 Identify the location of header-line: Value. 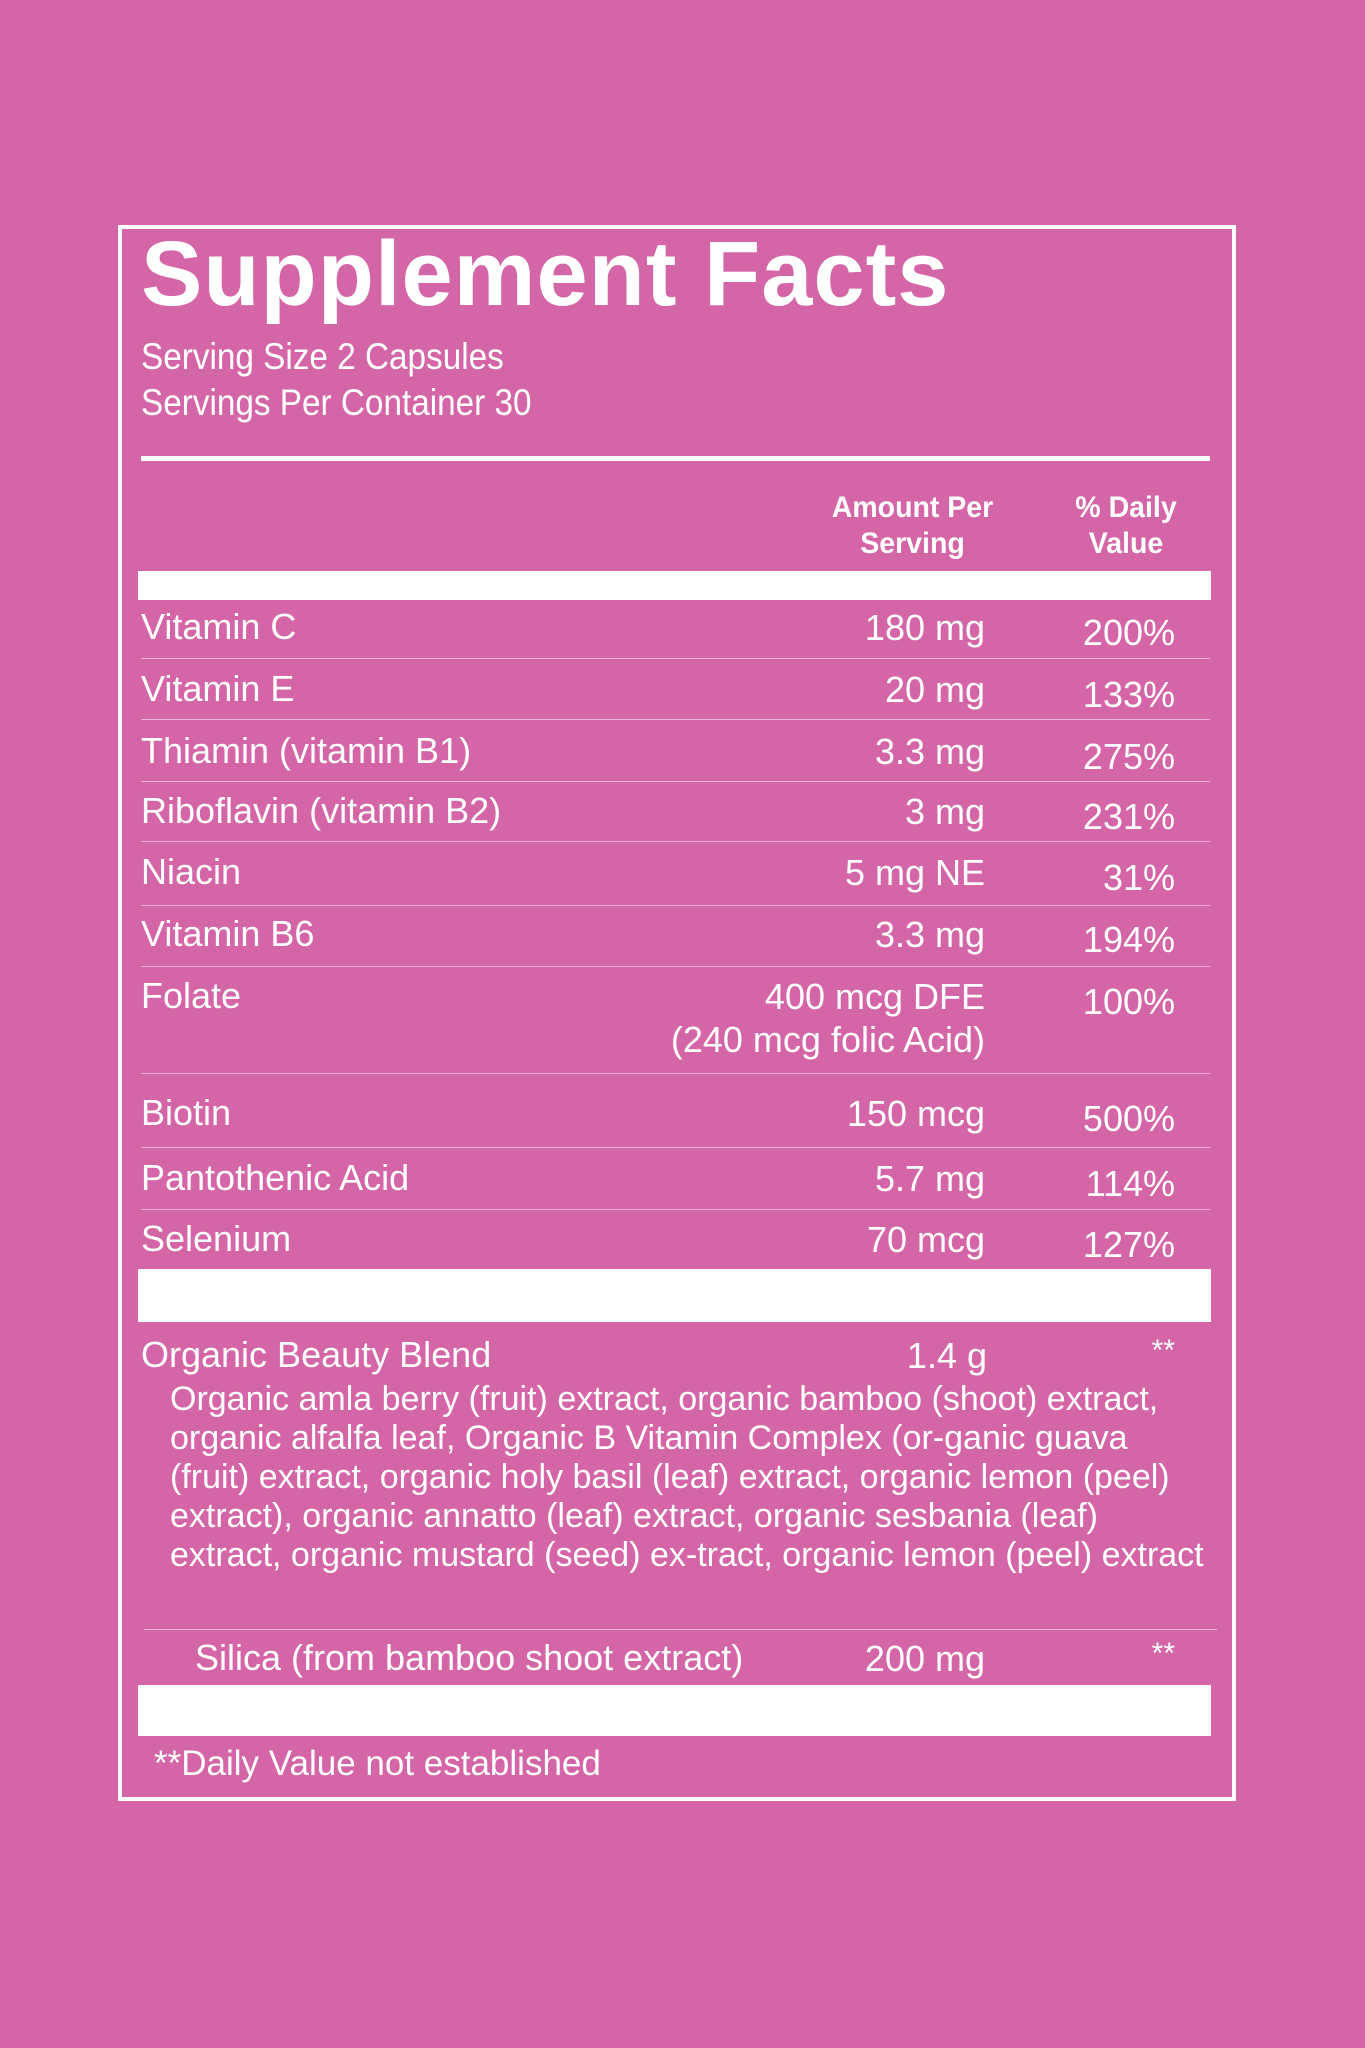
(1126, 543).